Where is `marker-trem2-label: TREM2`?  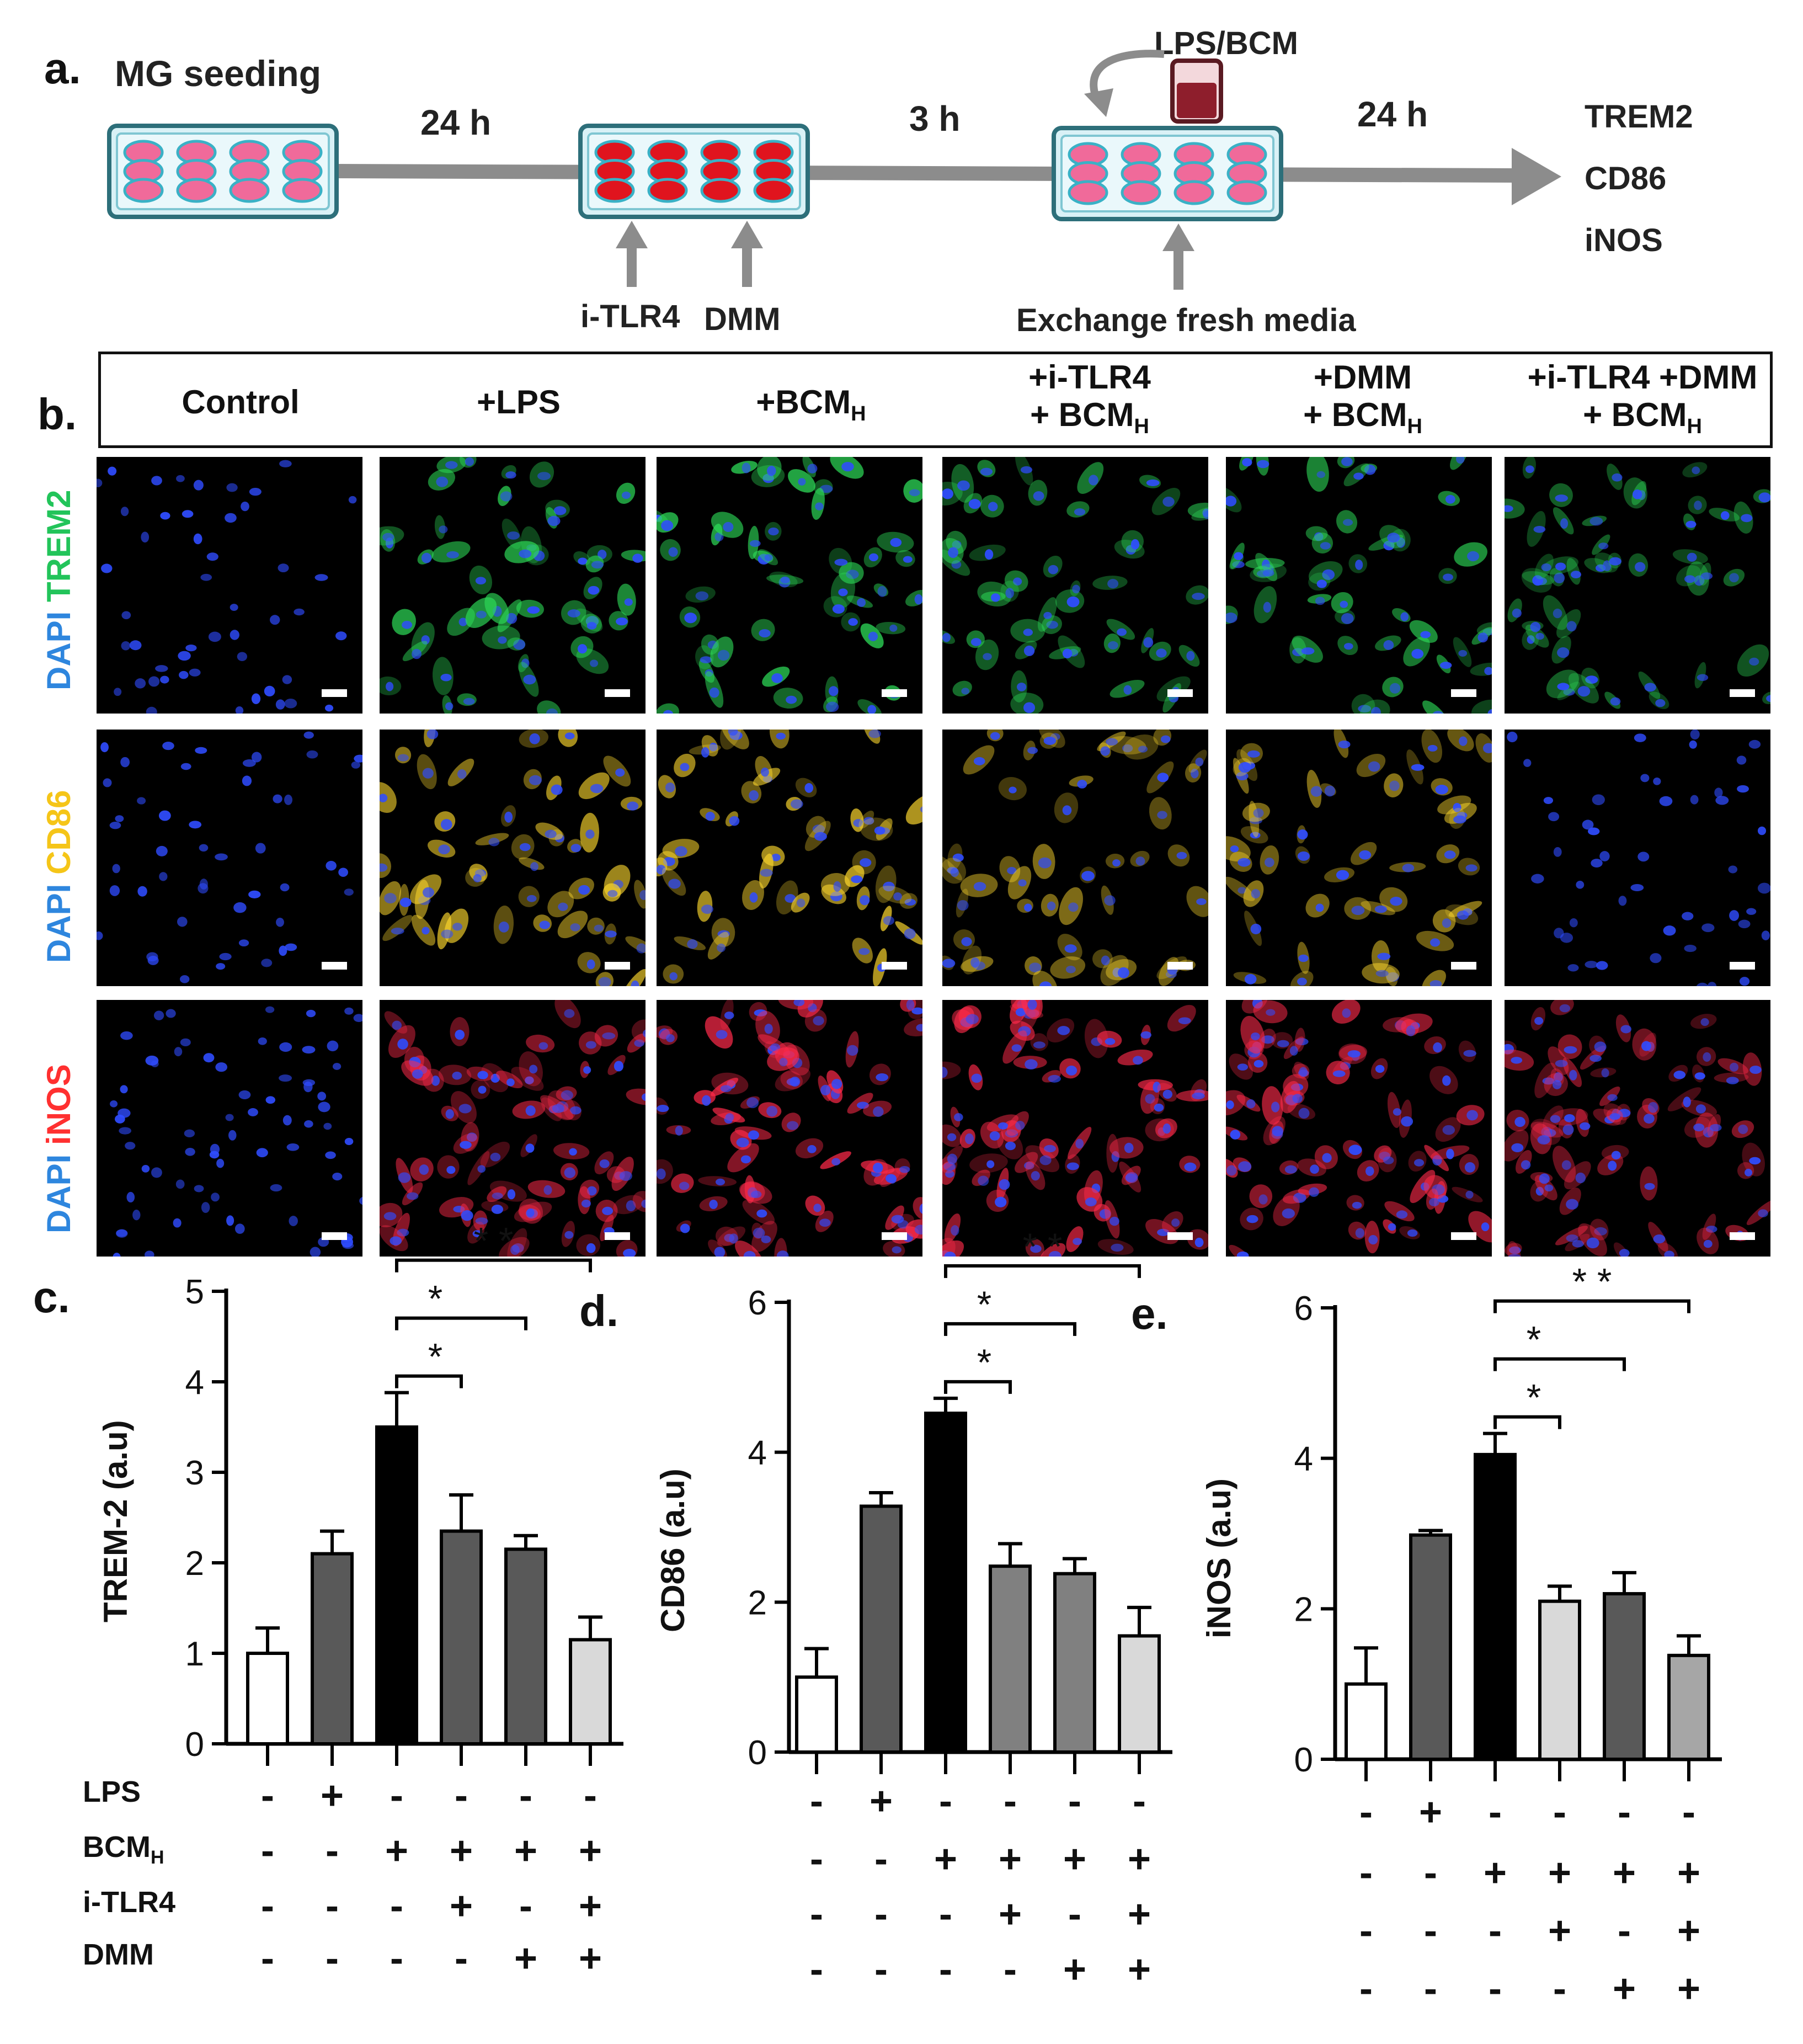 marker-trem2-label: TREM2 is located at coordinates (1639, 117).